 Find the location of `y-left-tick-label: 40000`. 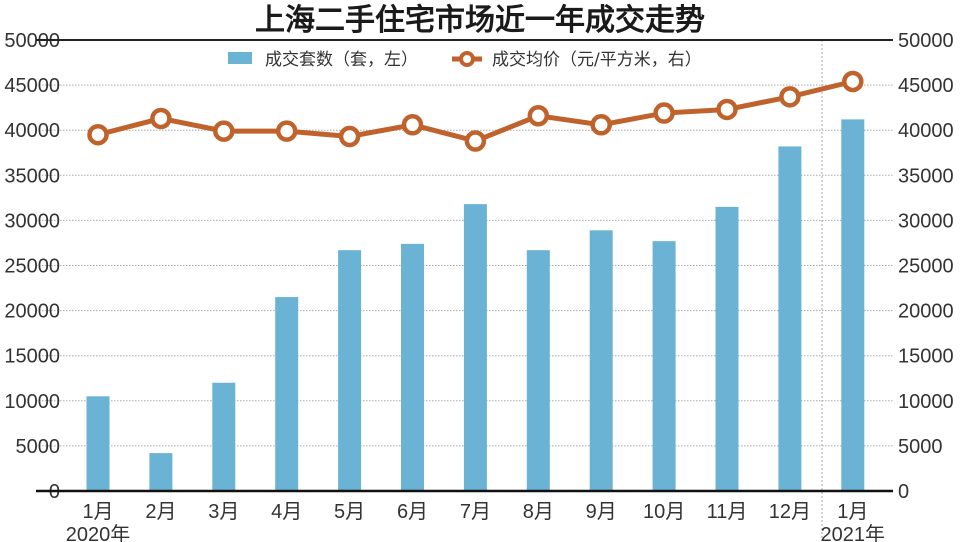

y-left-tick-label: 40000 is located at coordinates (32, 131).